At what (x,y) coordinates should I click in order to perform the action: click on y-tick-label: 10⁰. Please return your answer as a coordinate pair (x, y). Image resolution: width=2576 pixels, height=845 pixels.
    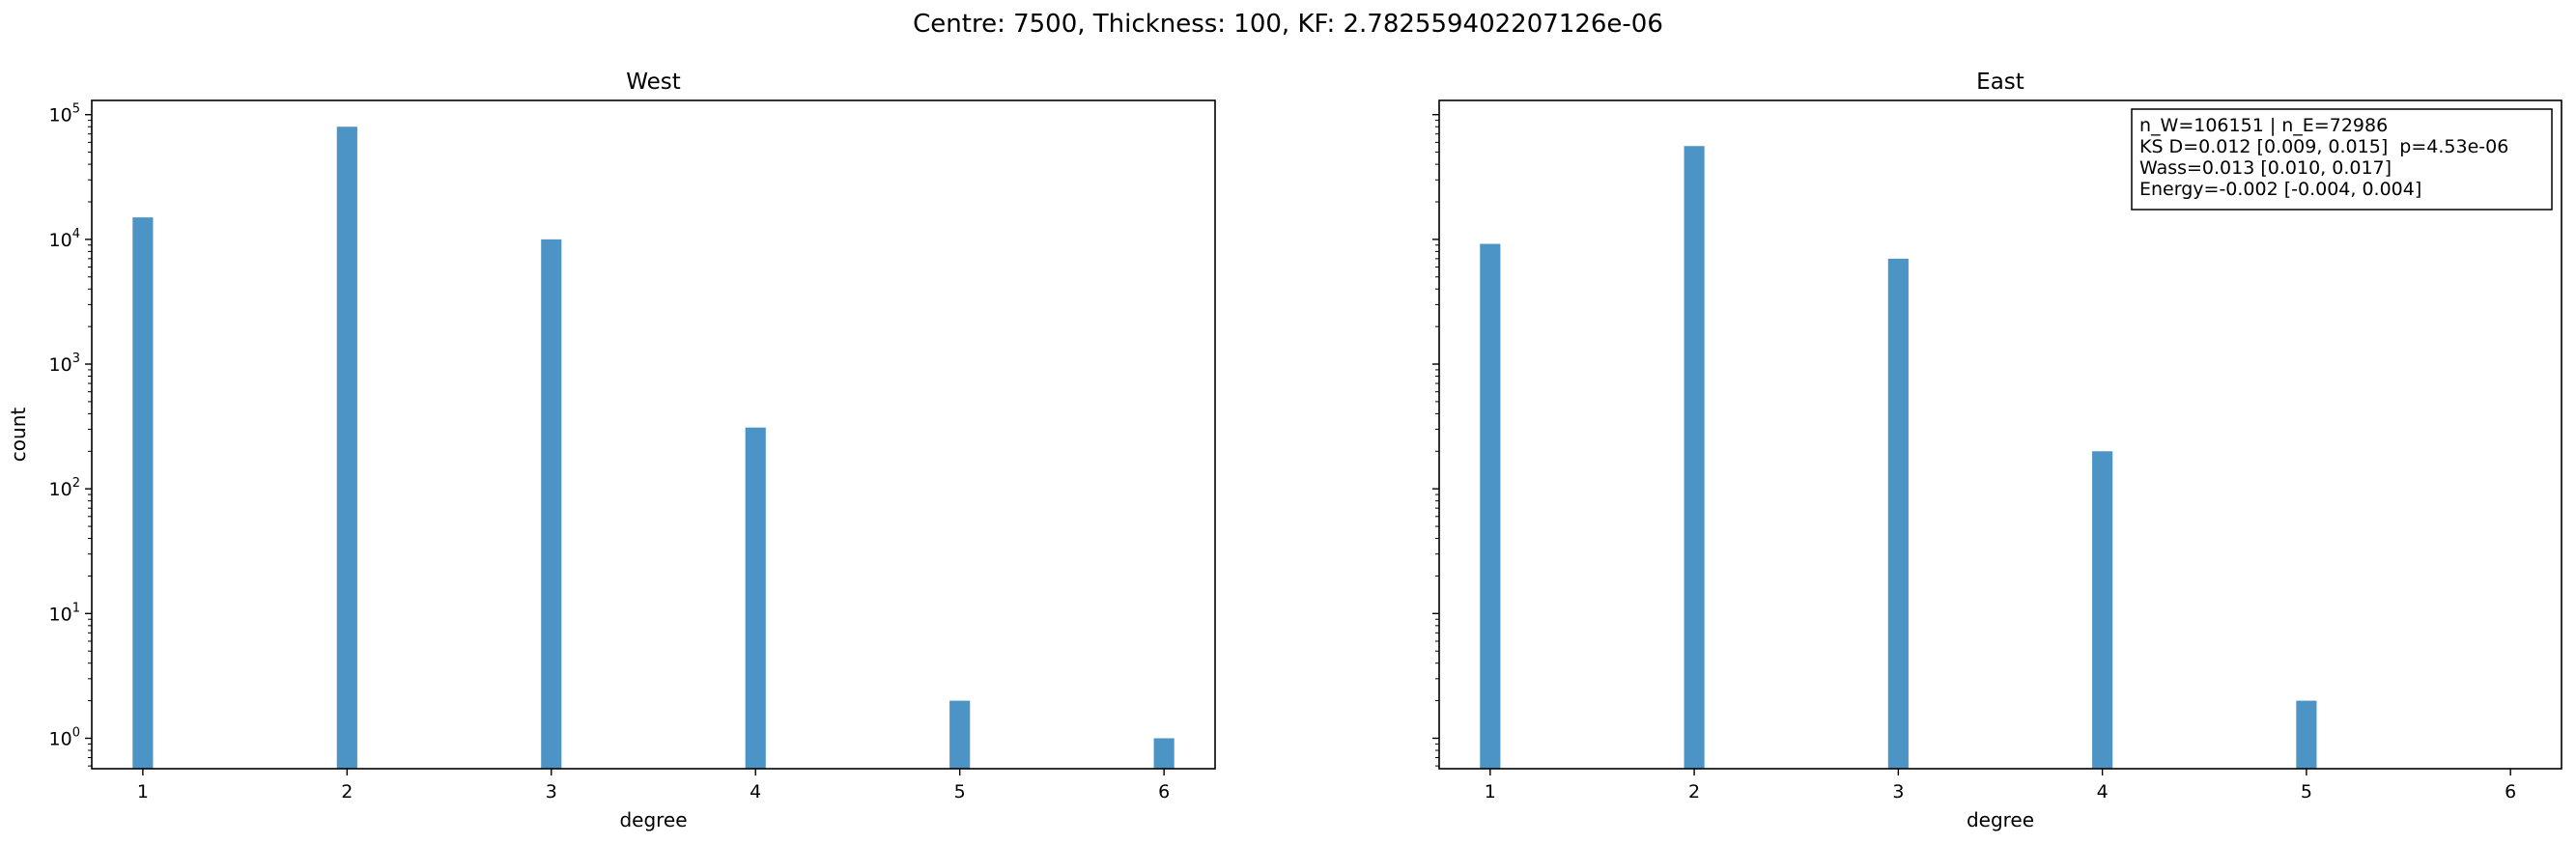
    Looking at the image, I should click on (64, 737).